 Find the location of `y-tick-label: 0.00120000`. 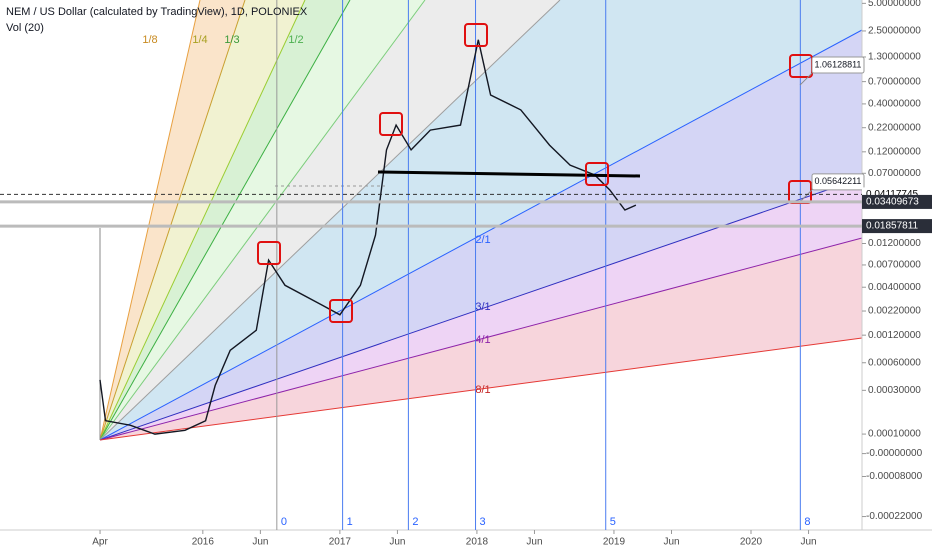

y-tick-label: 0.00120000 is located at coordinates (894, 335).